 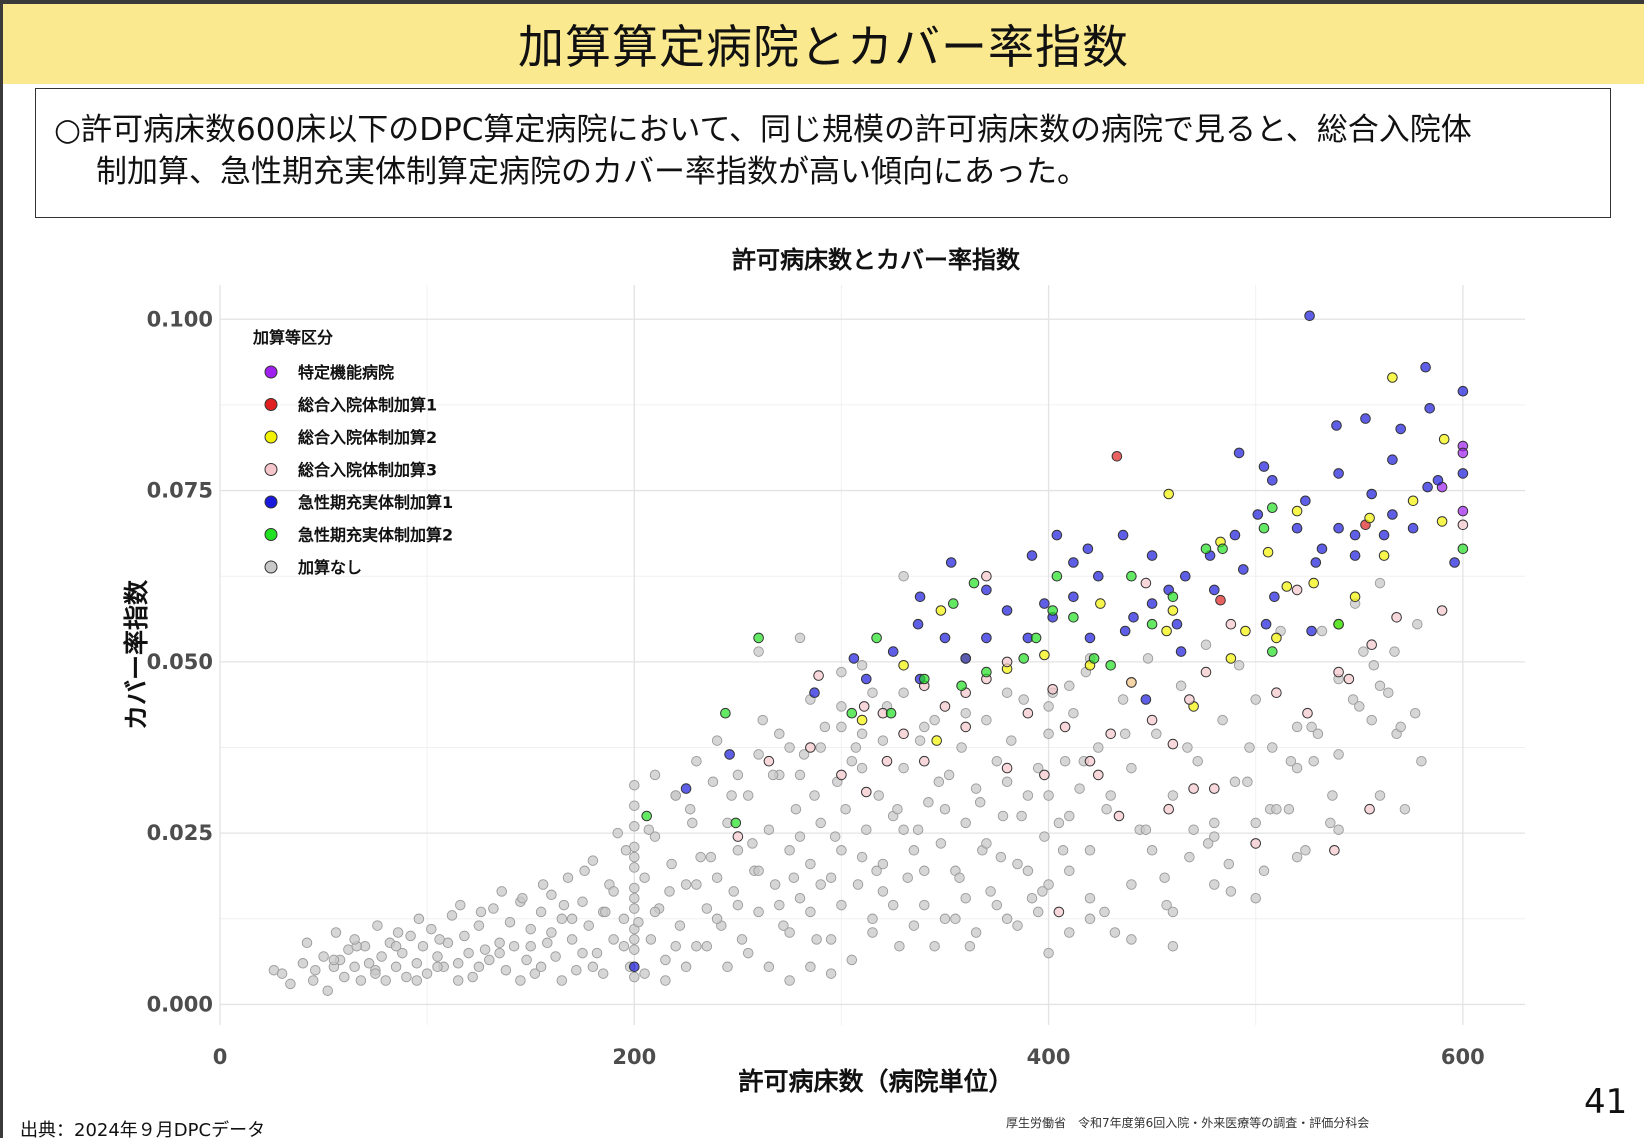 What do you see at coordinates (875, 1081) in the screenshot?
I see `x-axis-label: 許可病床数（病院単位）` at bounding box center [875, 1081].